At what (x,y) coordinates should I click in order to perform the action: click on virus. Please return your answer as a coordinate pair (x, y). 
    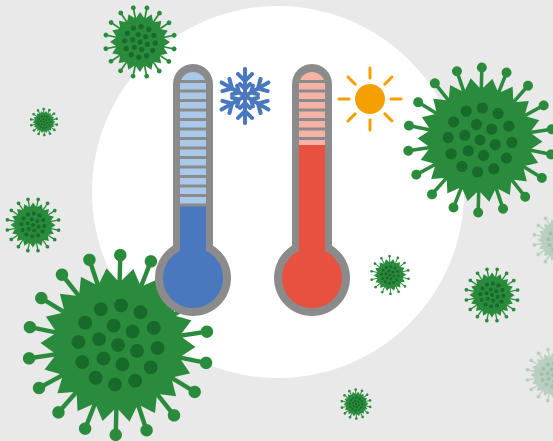
    Looking at the image, I should click on (390, 275).